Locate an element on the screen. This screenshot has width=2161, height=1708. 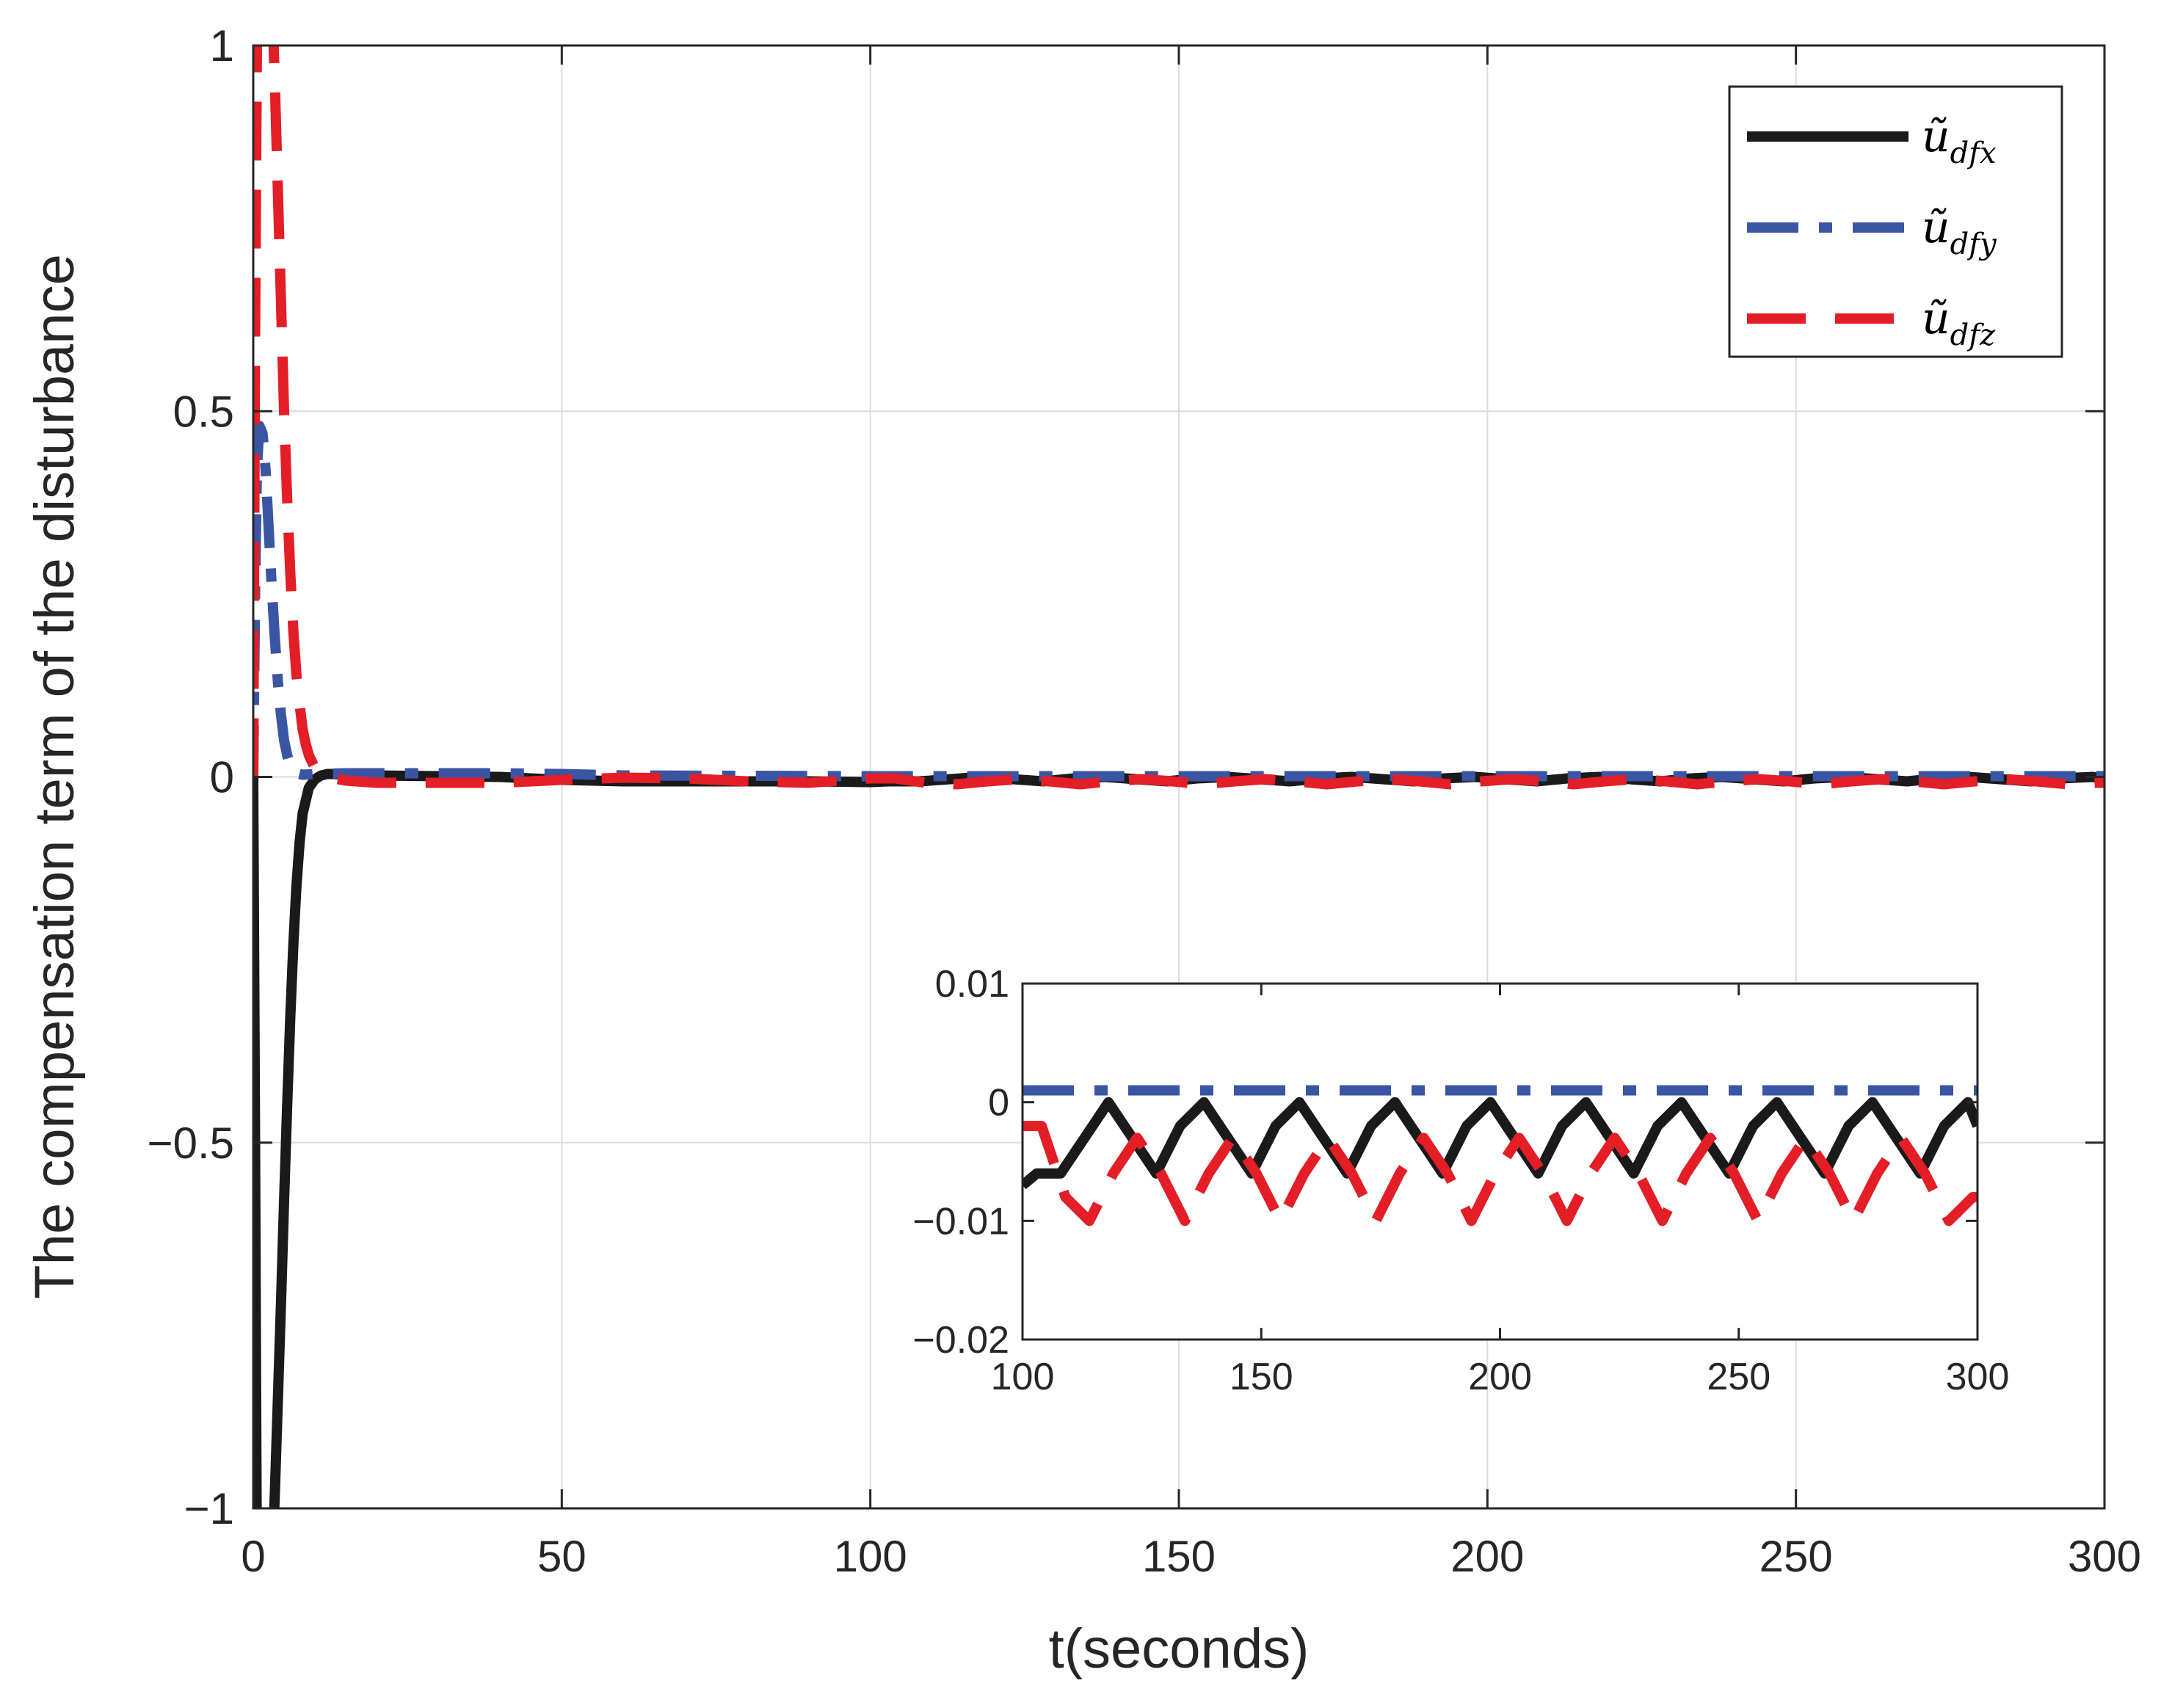
legend-label-subscript: dfx is located at coordinates (1974, 153).